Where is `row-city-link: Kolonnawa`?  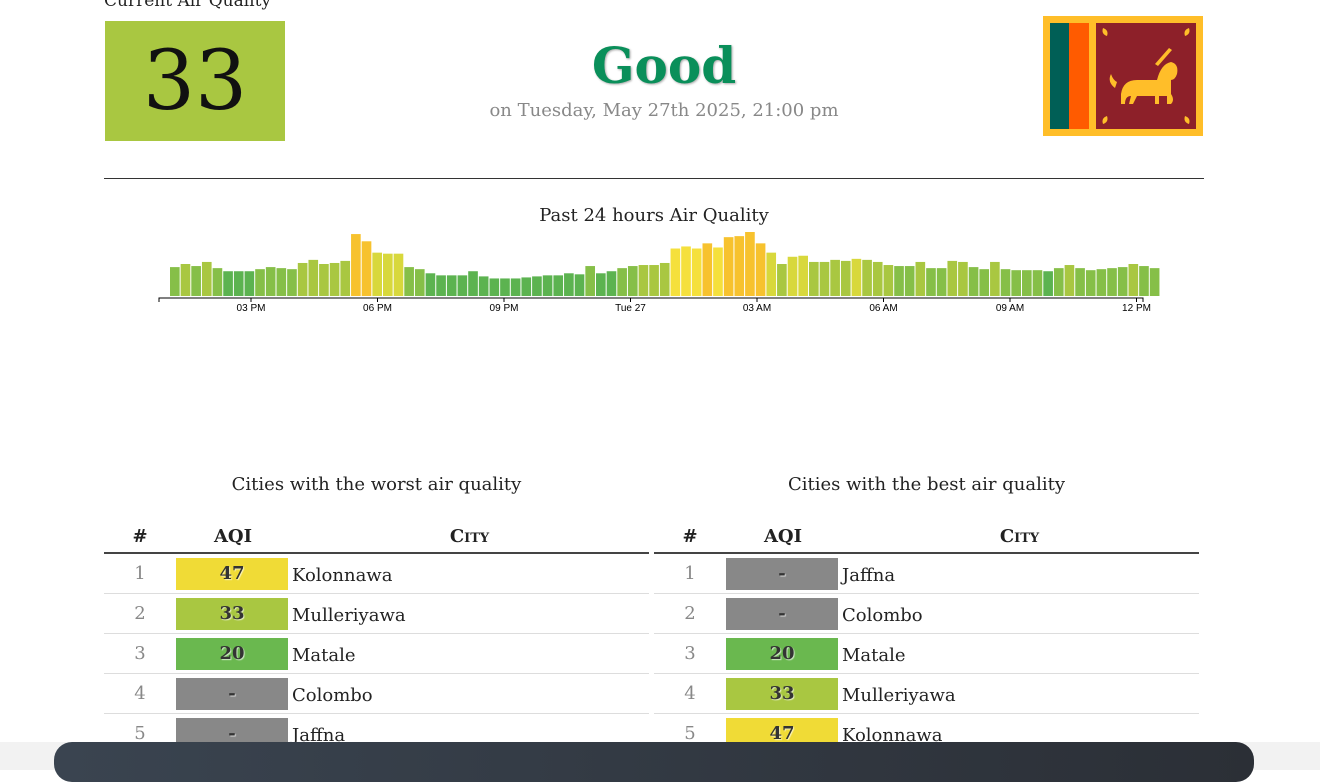 row-city-link: Kolonnawa is located at coordinates (469, 573).